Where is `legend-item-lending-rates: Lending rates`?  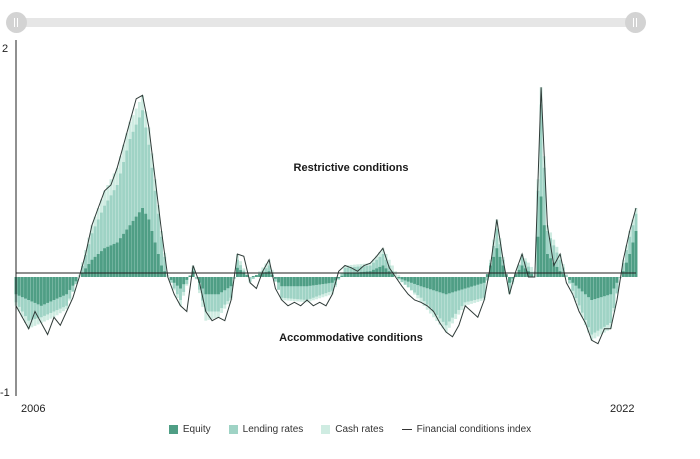 legend-item-lending-rates: Lending rates is located at coordinates (266, 429).